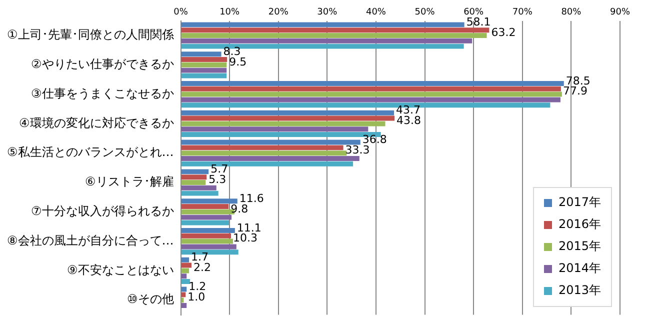  Describe the element at coordinates (376, 13) in the screenshot. I see `x-tick-label: 40%` at that location.